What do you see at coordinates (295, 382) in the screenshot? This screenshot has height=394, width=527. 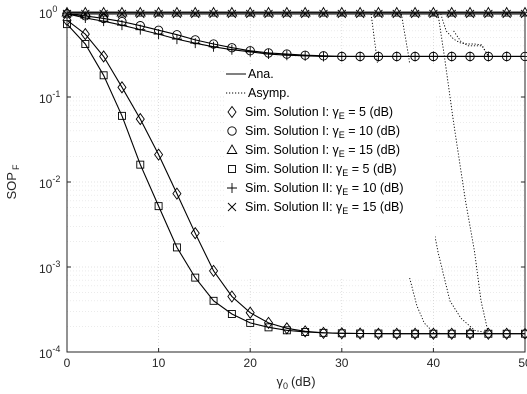 I see `x-axis-label: γ0 (dB)` at bounding box center [295, 382].